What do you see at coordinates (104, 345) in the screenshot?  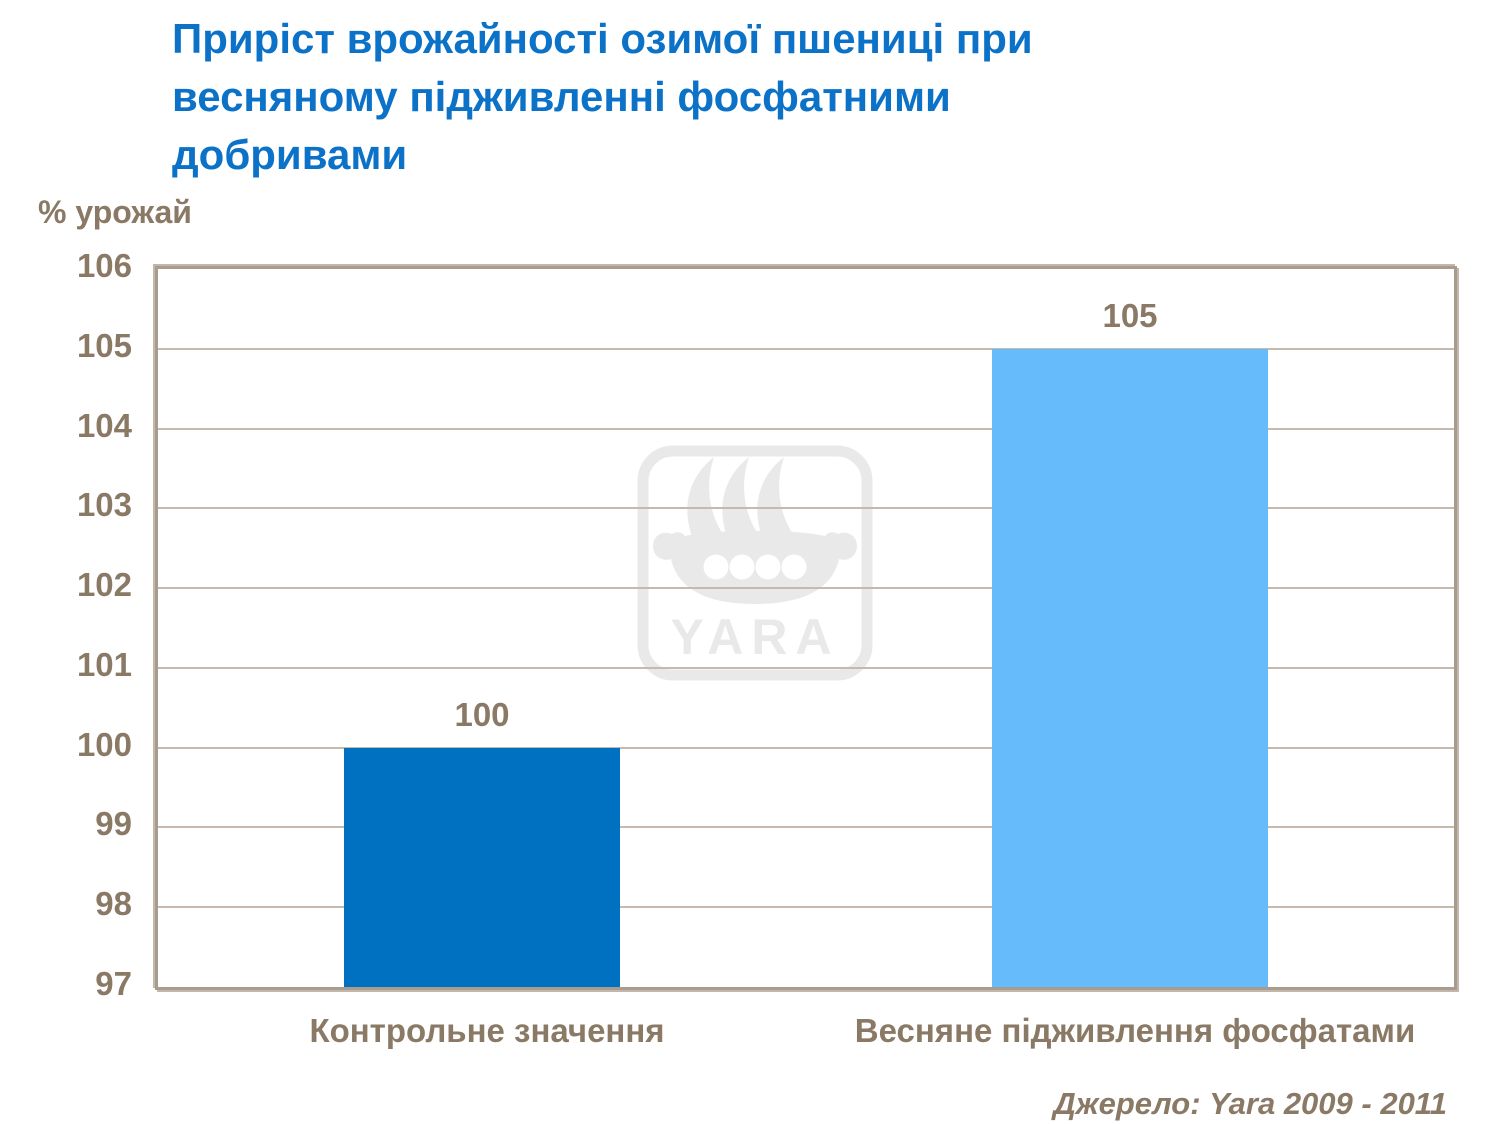 I see `y-tick-label-105: 105` at bounding box center [104, 345].